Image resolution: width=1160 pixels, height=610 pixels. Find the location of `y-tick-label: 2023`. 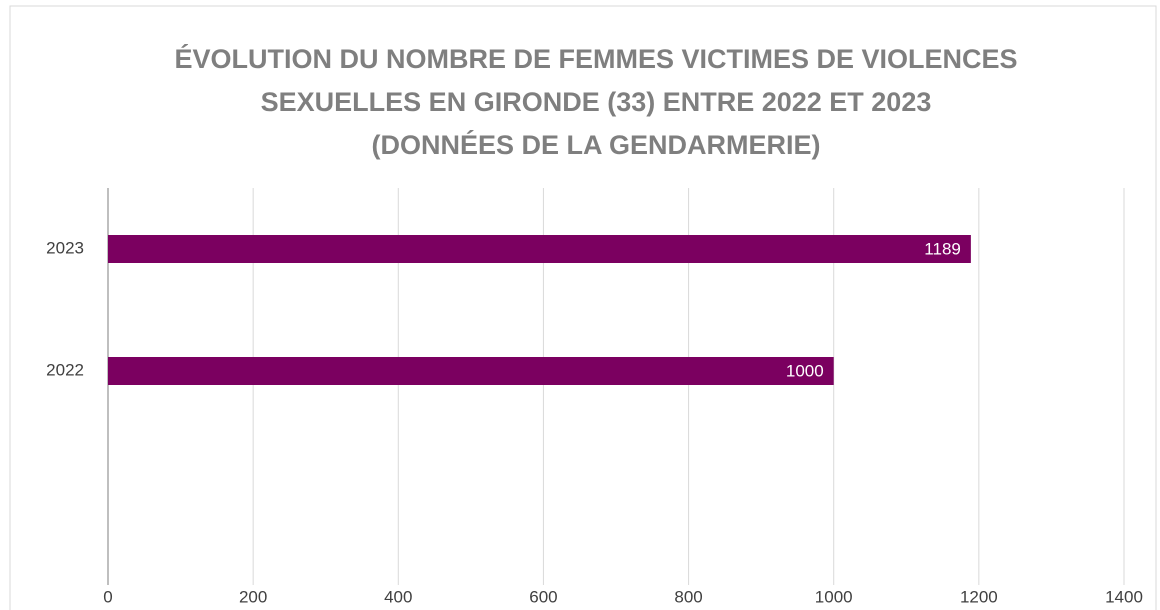

y-tick-label: 2023 is located at coordinates (65, 247).